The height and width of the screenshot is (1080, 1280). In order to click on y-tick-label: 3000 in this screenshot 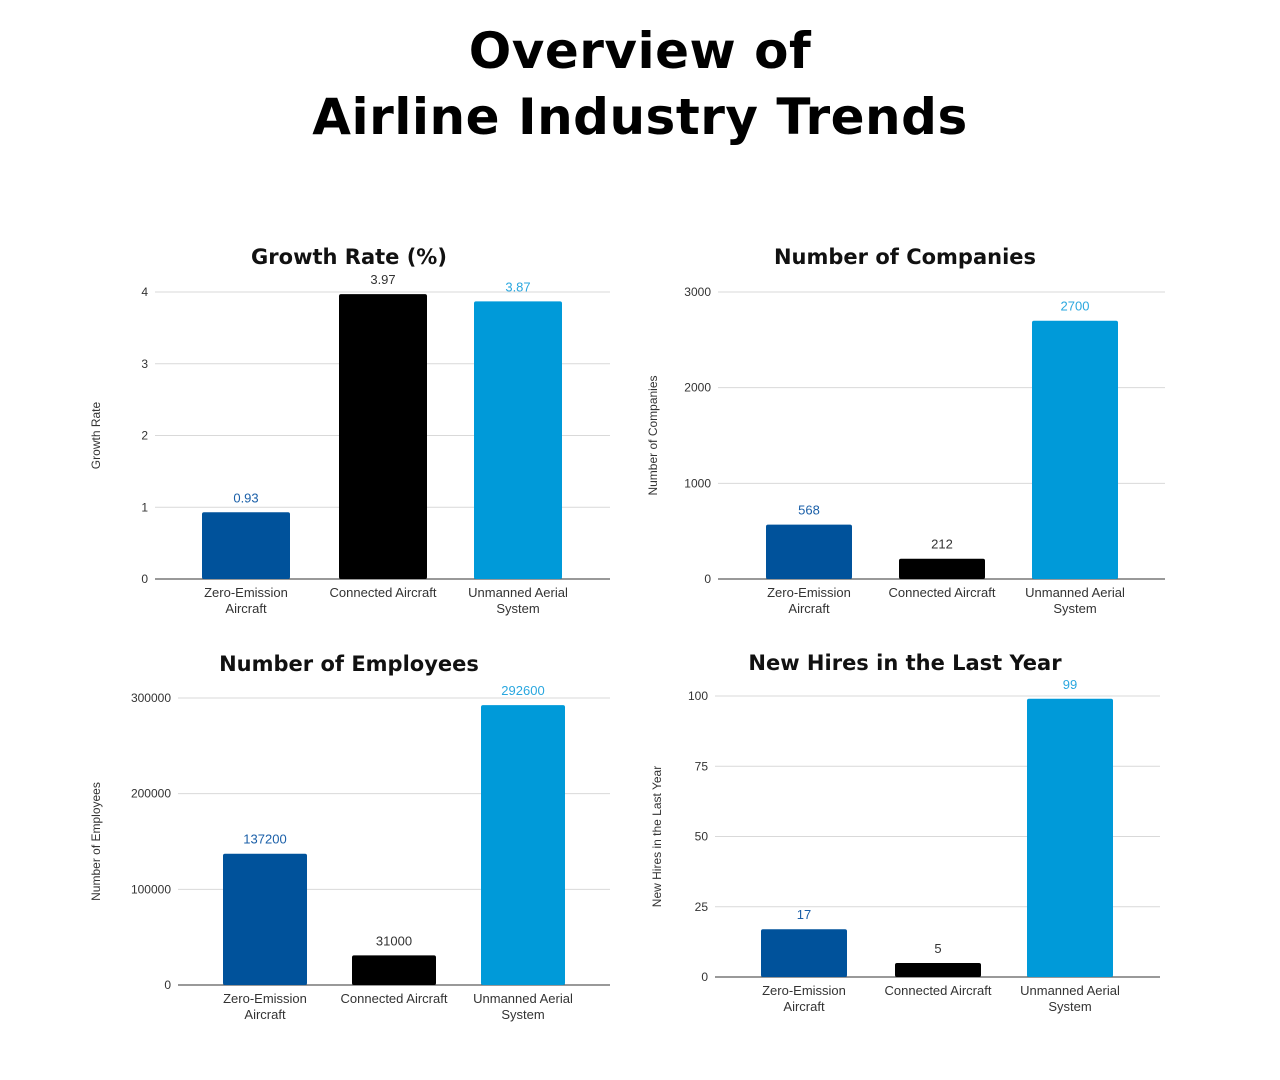, I will do `click(697, 292)`.